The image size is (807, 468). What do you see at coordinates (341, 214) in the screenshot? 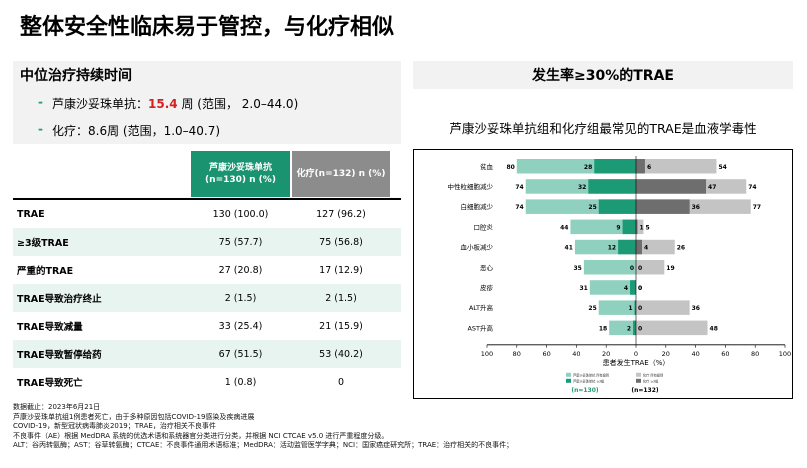
I see `row-value-chemo: 127 (96.2)` at bounding box center [341, 214].